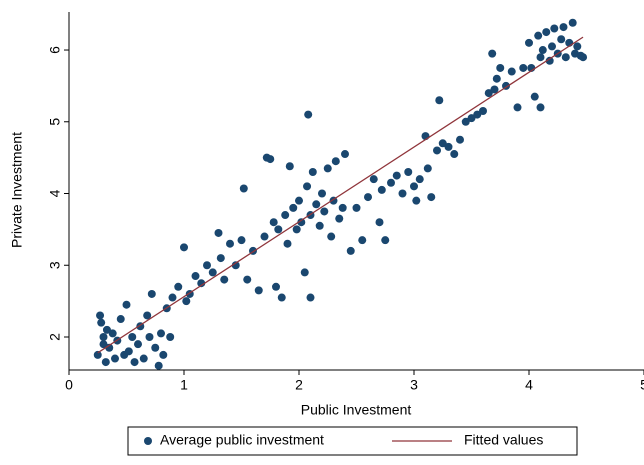 This screenshot has height=465, width=644. Describe the element at coordinates (299, 385) in the screenshot. I see `x-tick-label: 2` at that location.